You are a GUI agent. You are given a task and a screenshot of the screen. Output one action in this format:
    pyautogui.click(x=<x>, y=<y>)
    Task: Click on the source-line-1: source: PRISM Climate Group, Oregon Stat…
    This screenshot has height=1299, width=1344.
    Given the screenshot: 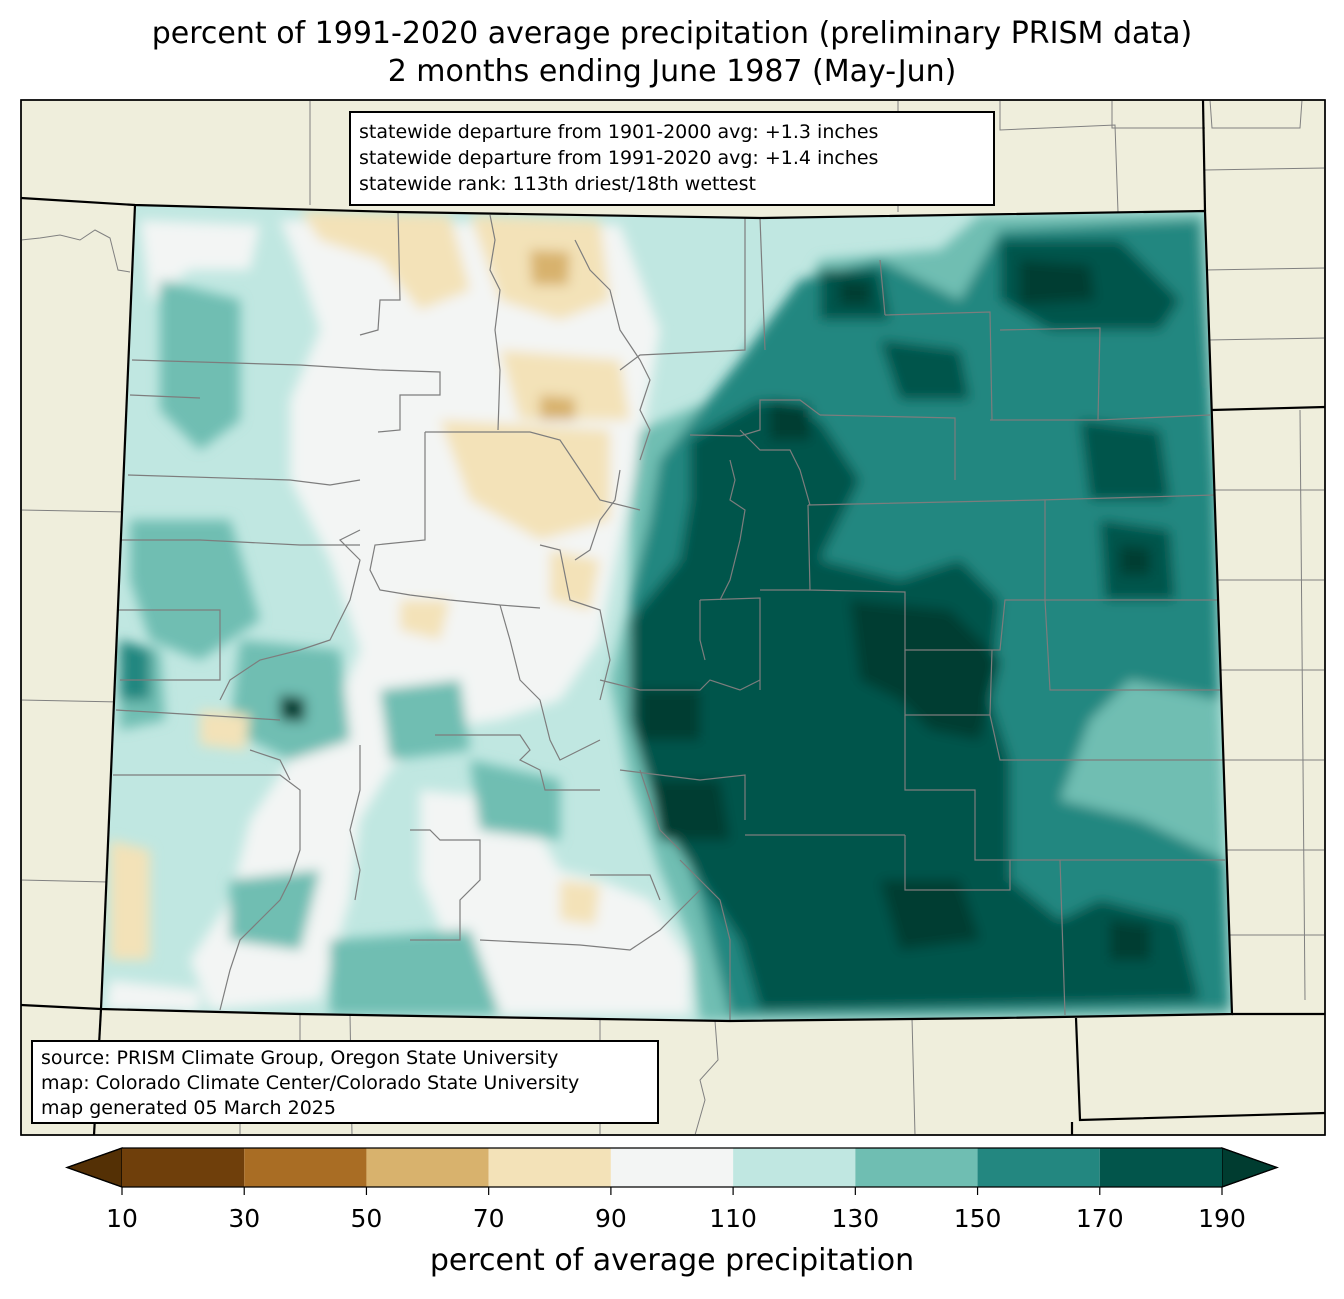 What is the action you would take?
    pyautogui.click(x=300, y=1058)
    